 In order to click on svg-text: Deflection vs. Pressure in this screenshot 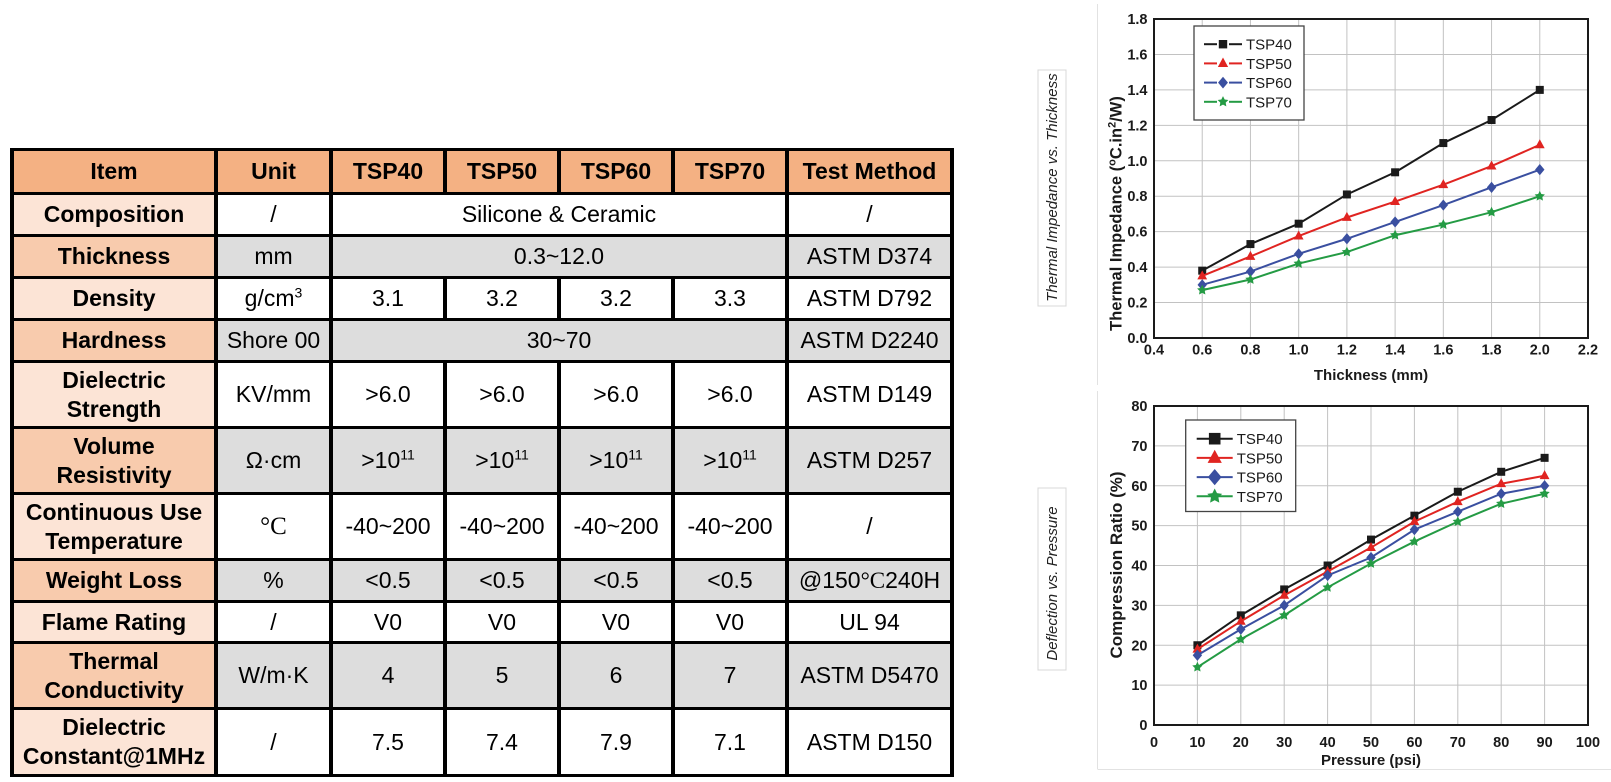, I will do `click(1052, 583)`.